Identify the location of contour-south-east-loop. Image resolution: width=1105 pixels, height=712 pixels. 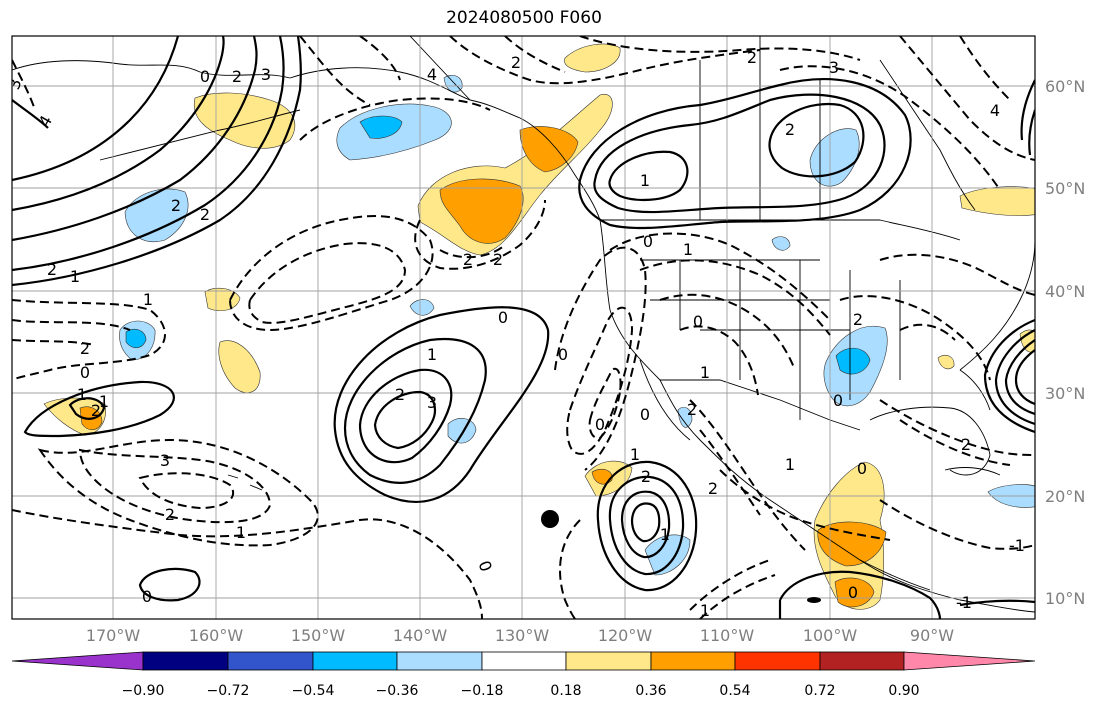
(860, 594).